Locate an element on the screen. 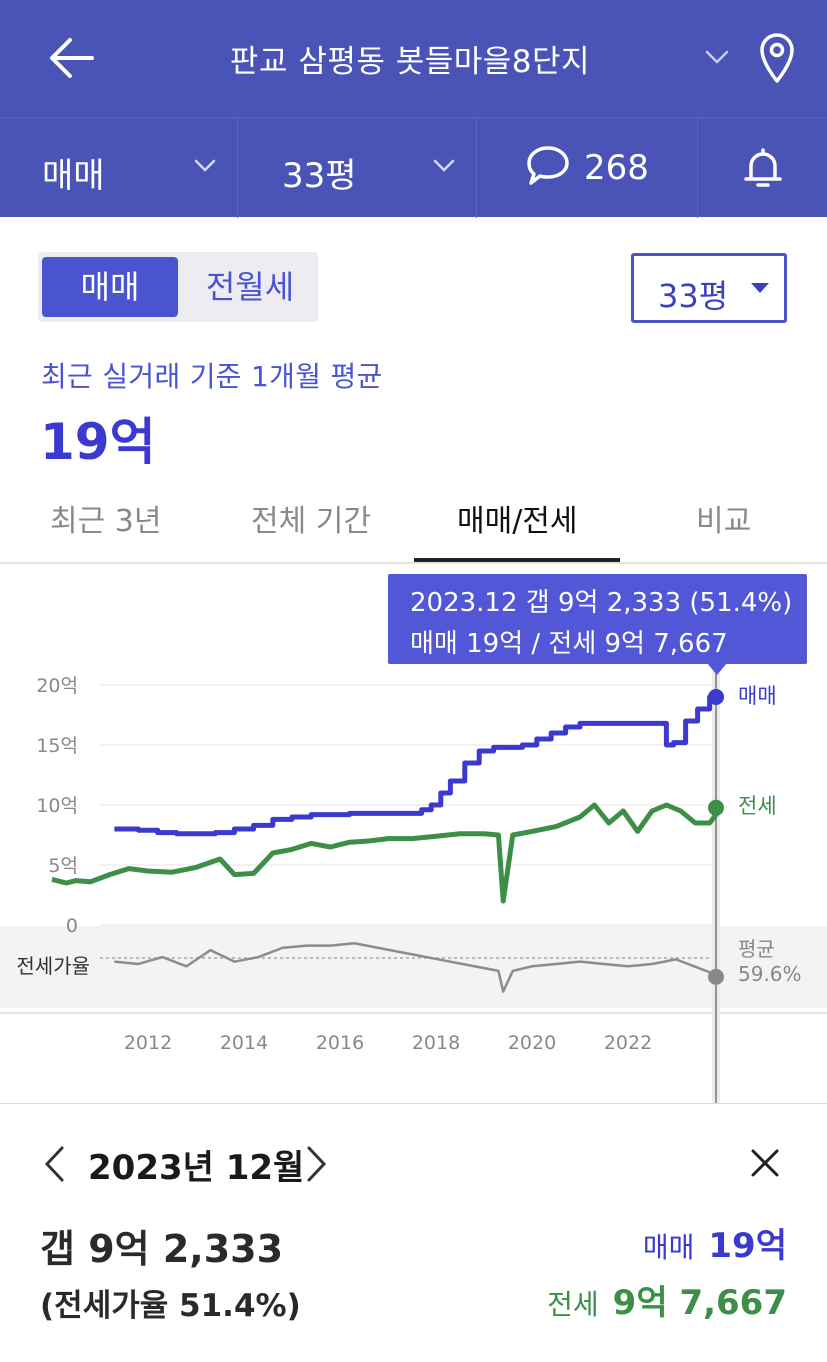 This screenshot has height=1362, width=827. jeonse-series-line is located at coordinates (387, 853).